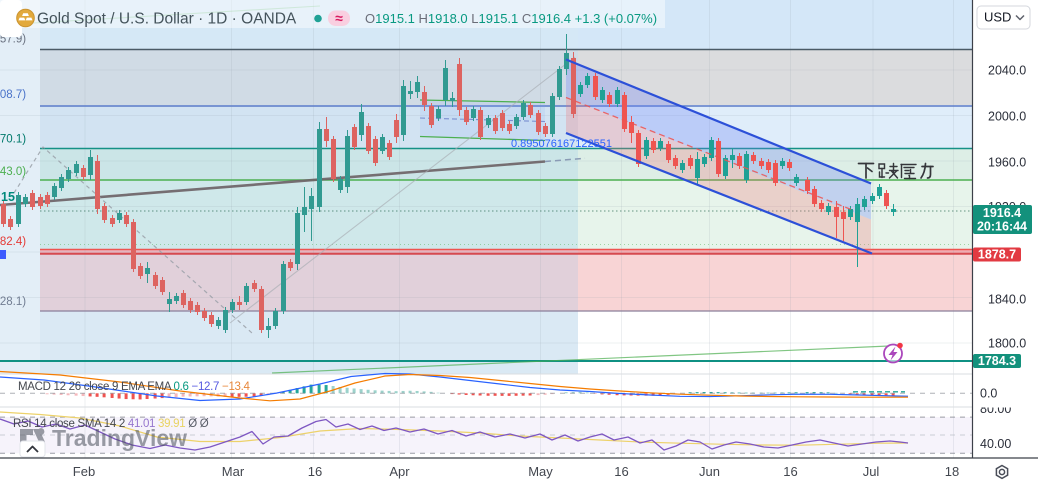  What do you see at coordinates (540, 471) in the screenshot?
I see `svg-text: May` at bounding box center [540, 471].